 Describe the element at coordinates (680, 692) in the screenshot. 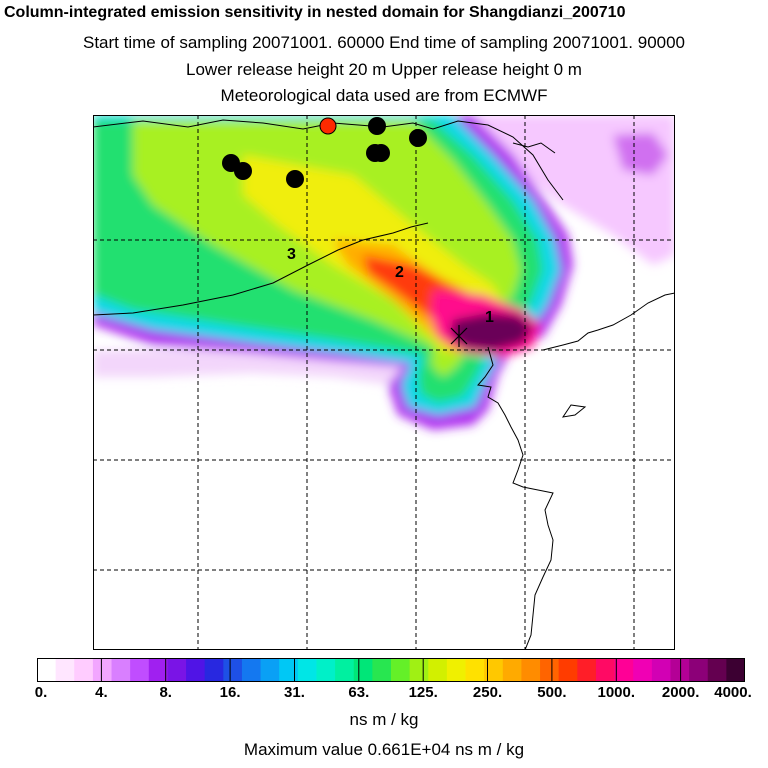

I see `colorbar-tick-label: 2000.` at that location.